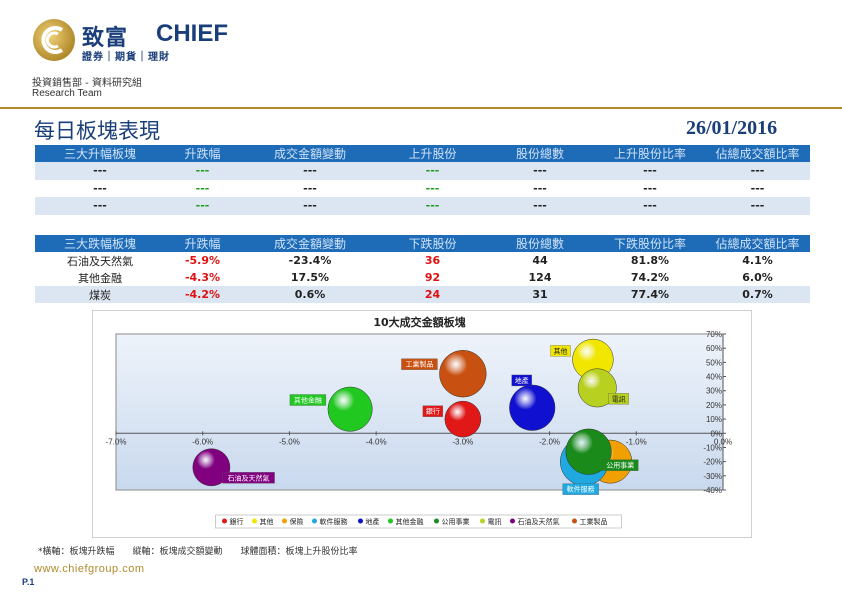  I want to click on table-cell: 0.6%, so click(310, 294).